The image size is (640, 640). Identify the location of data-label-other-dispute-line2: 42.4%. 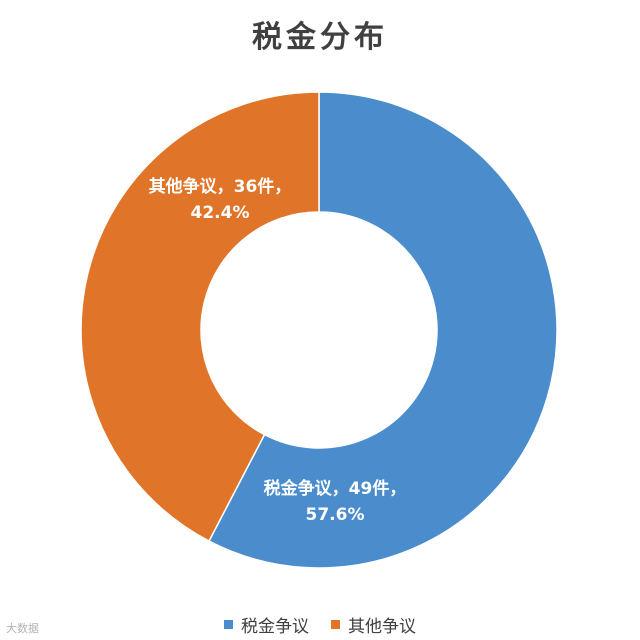
(220, 213).